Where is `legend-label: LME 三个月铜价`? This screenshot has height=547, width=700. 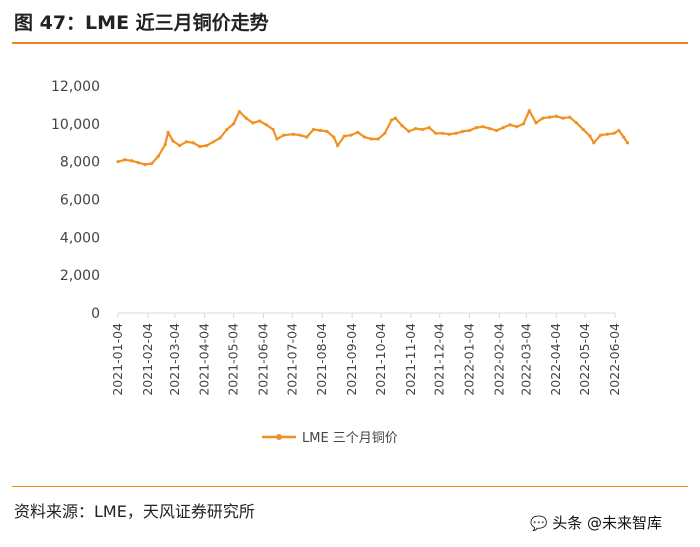
legend-label: LME 三个月铜价 is located at coordinates (350, 438).